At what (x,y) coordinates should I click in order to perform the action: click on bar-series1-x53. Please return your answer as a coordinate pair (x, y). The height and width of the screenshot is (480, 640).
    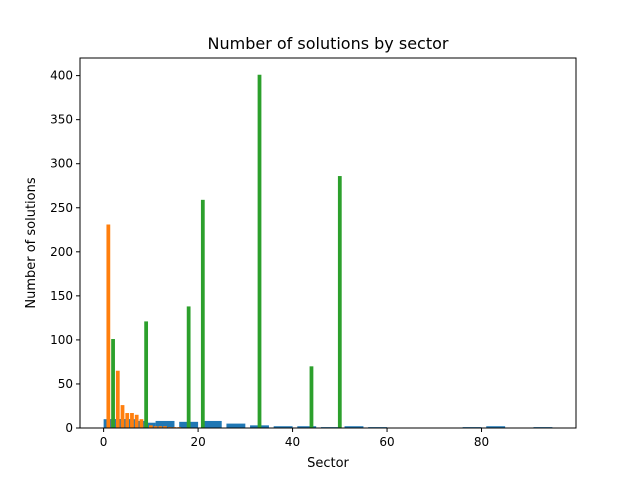
    Looking at the image, I should click on (354, 427).